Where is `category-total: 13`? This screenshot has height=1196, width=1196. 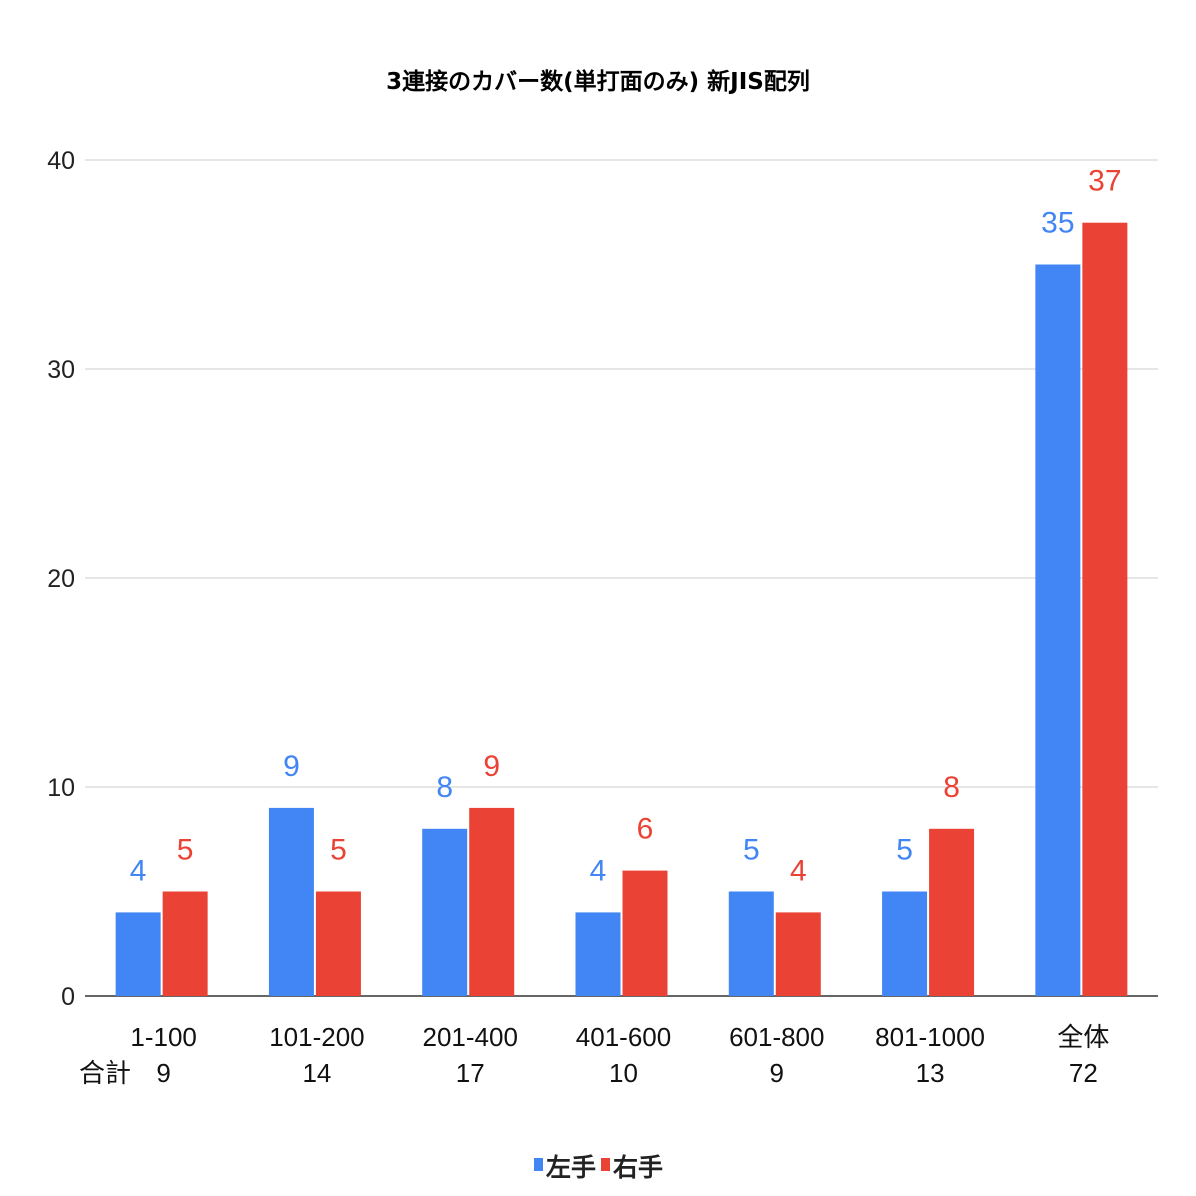
category-total: 13 is located at coordinates (930, 1073).